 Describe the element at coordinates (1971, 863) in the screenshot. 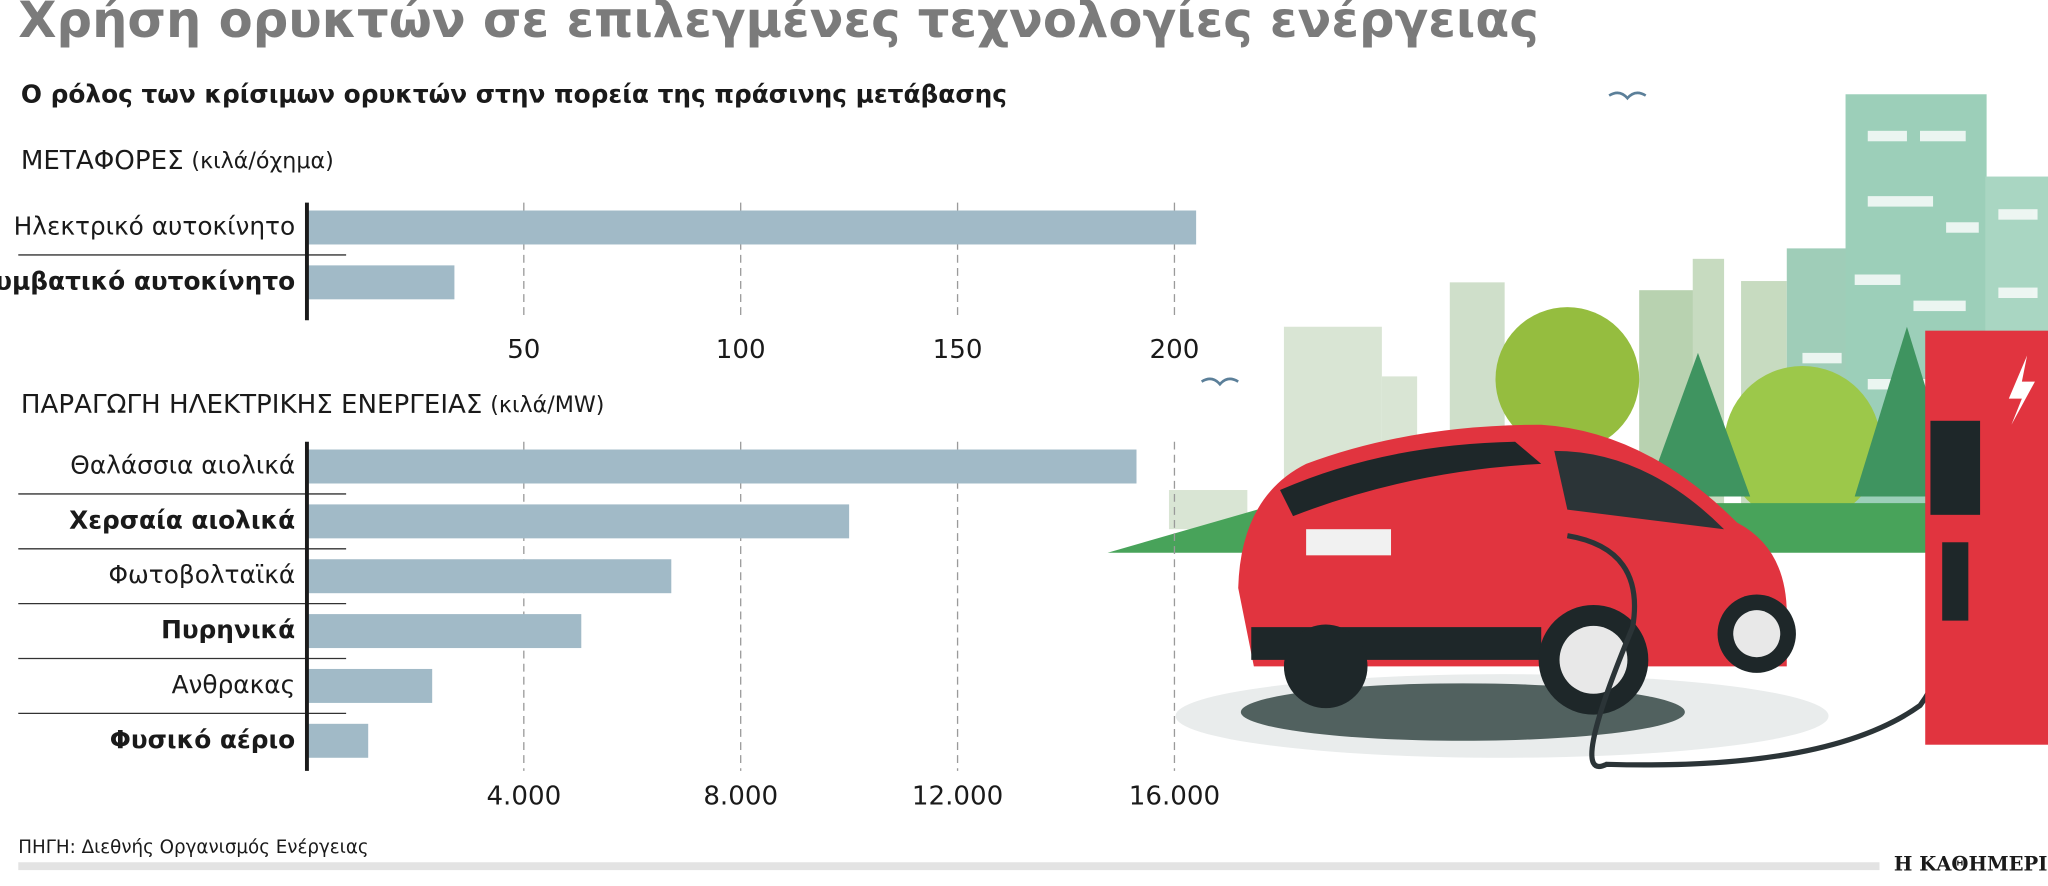

I see `brand: Η ΚΑΘΗΜΕΡΙΝΗ` at that location.